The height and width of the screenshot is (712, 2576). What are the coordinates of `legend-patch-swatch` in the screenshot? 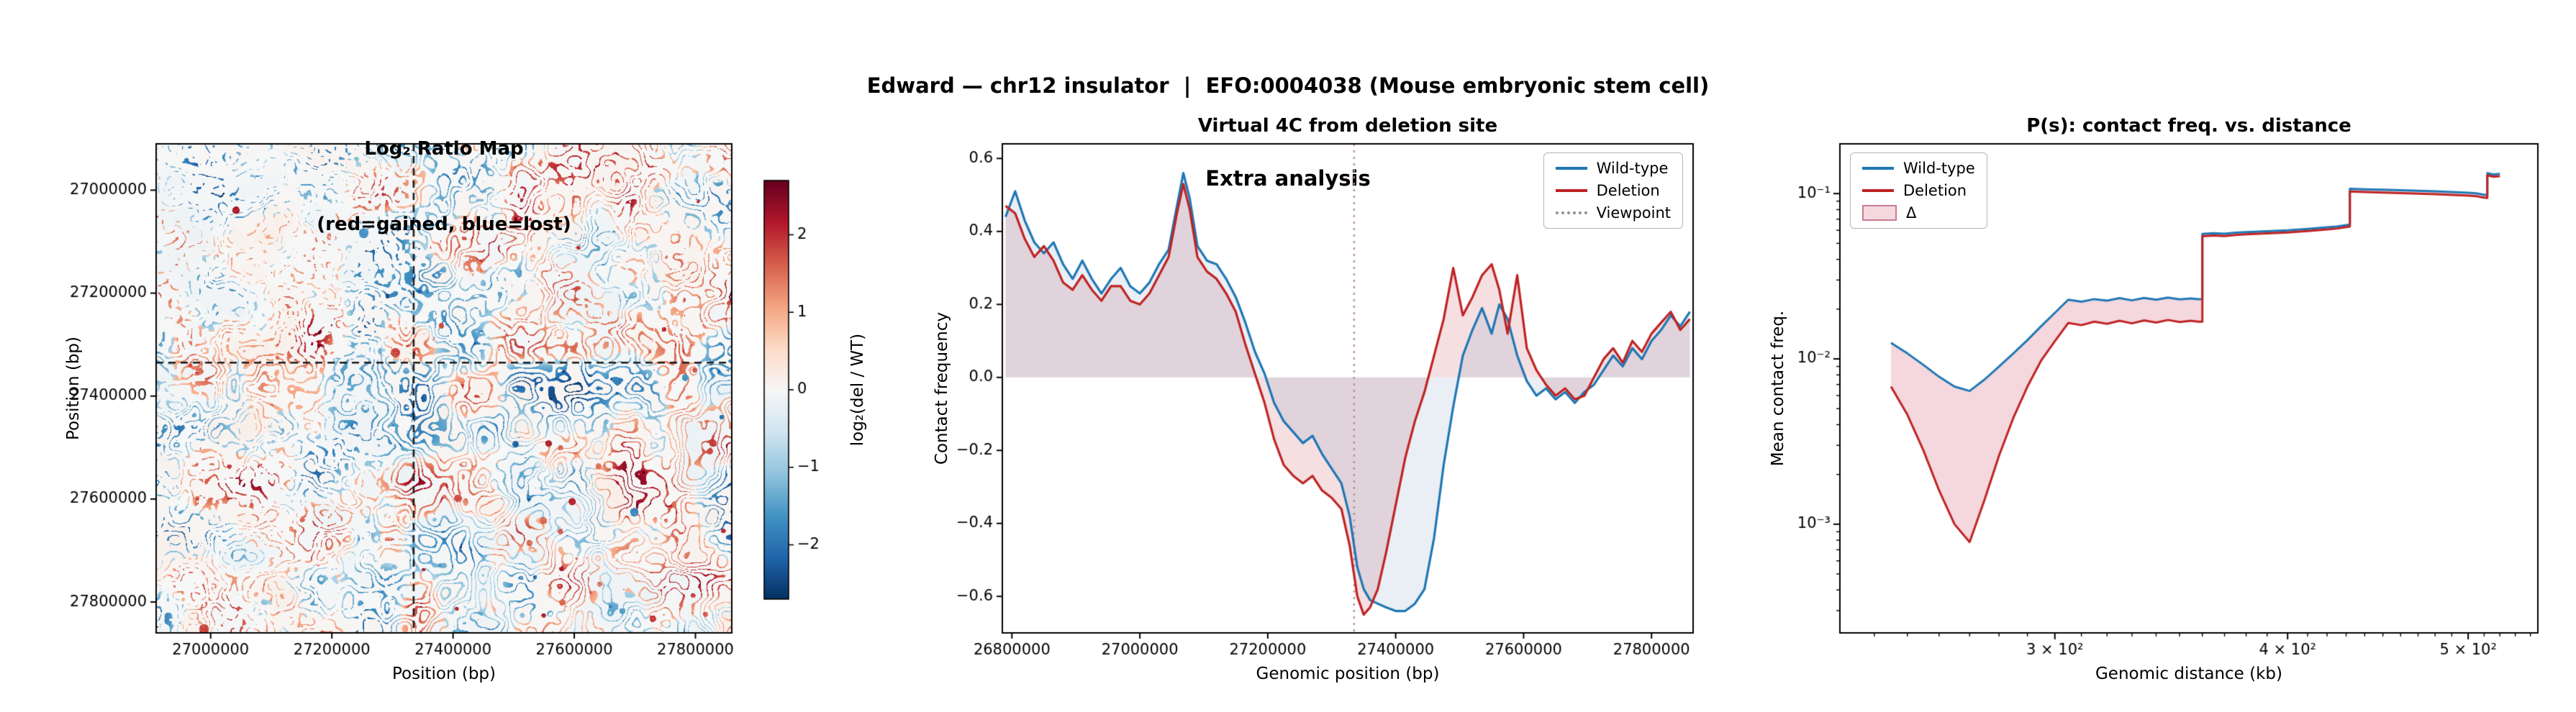 It's located at (1880, 213).